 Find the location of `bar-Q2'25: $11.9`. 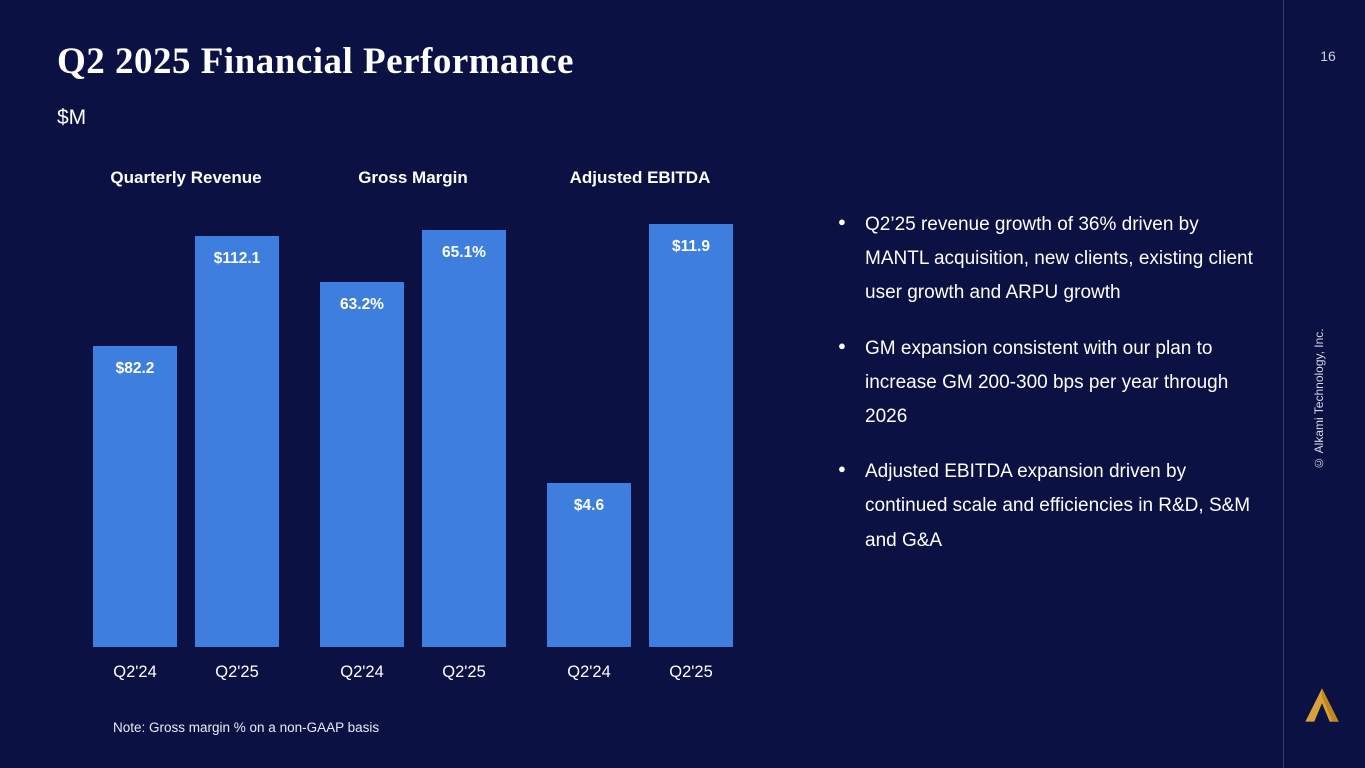

bar-Q2'25: $11.9 is located at coordinates (691, 435).